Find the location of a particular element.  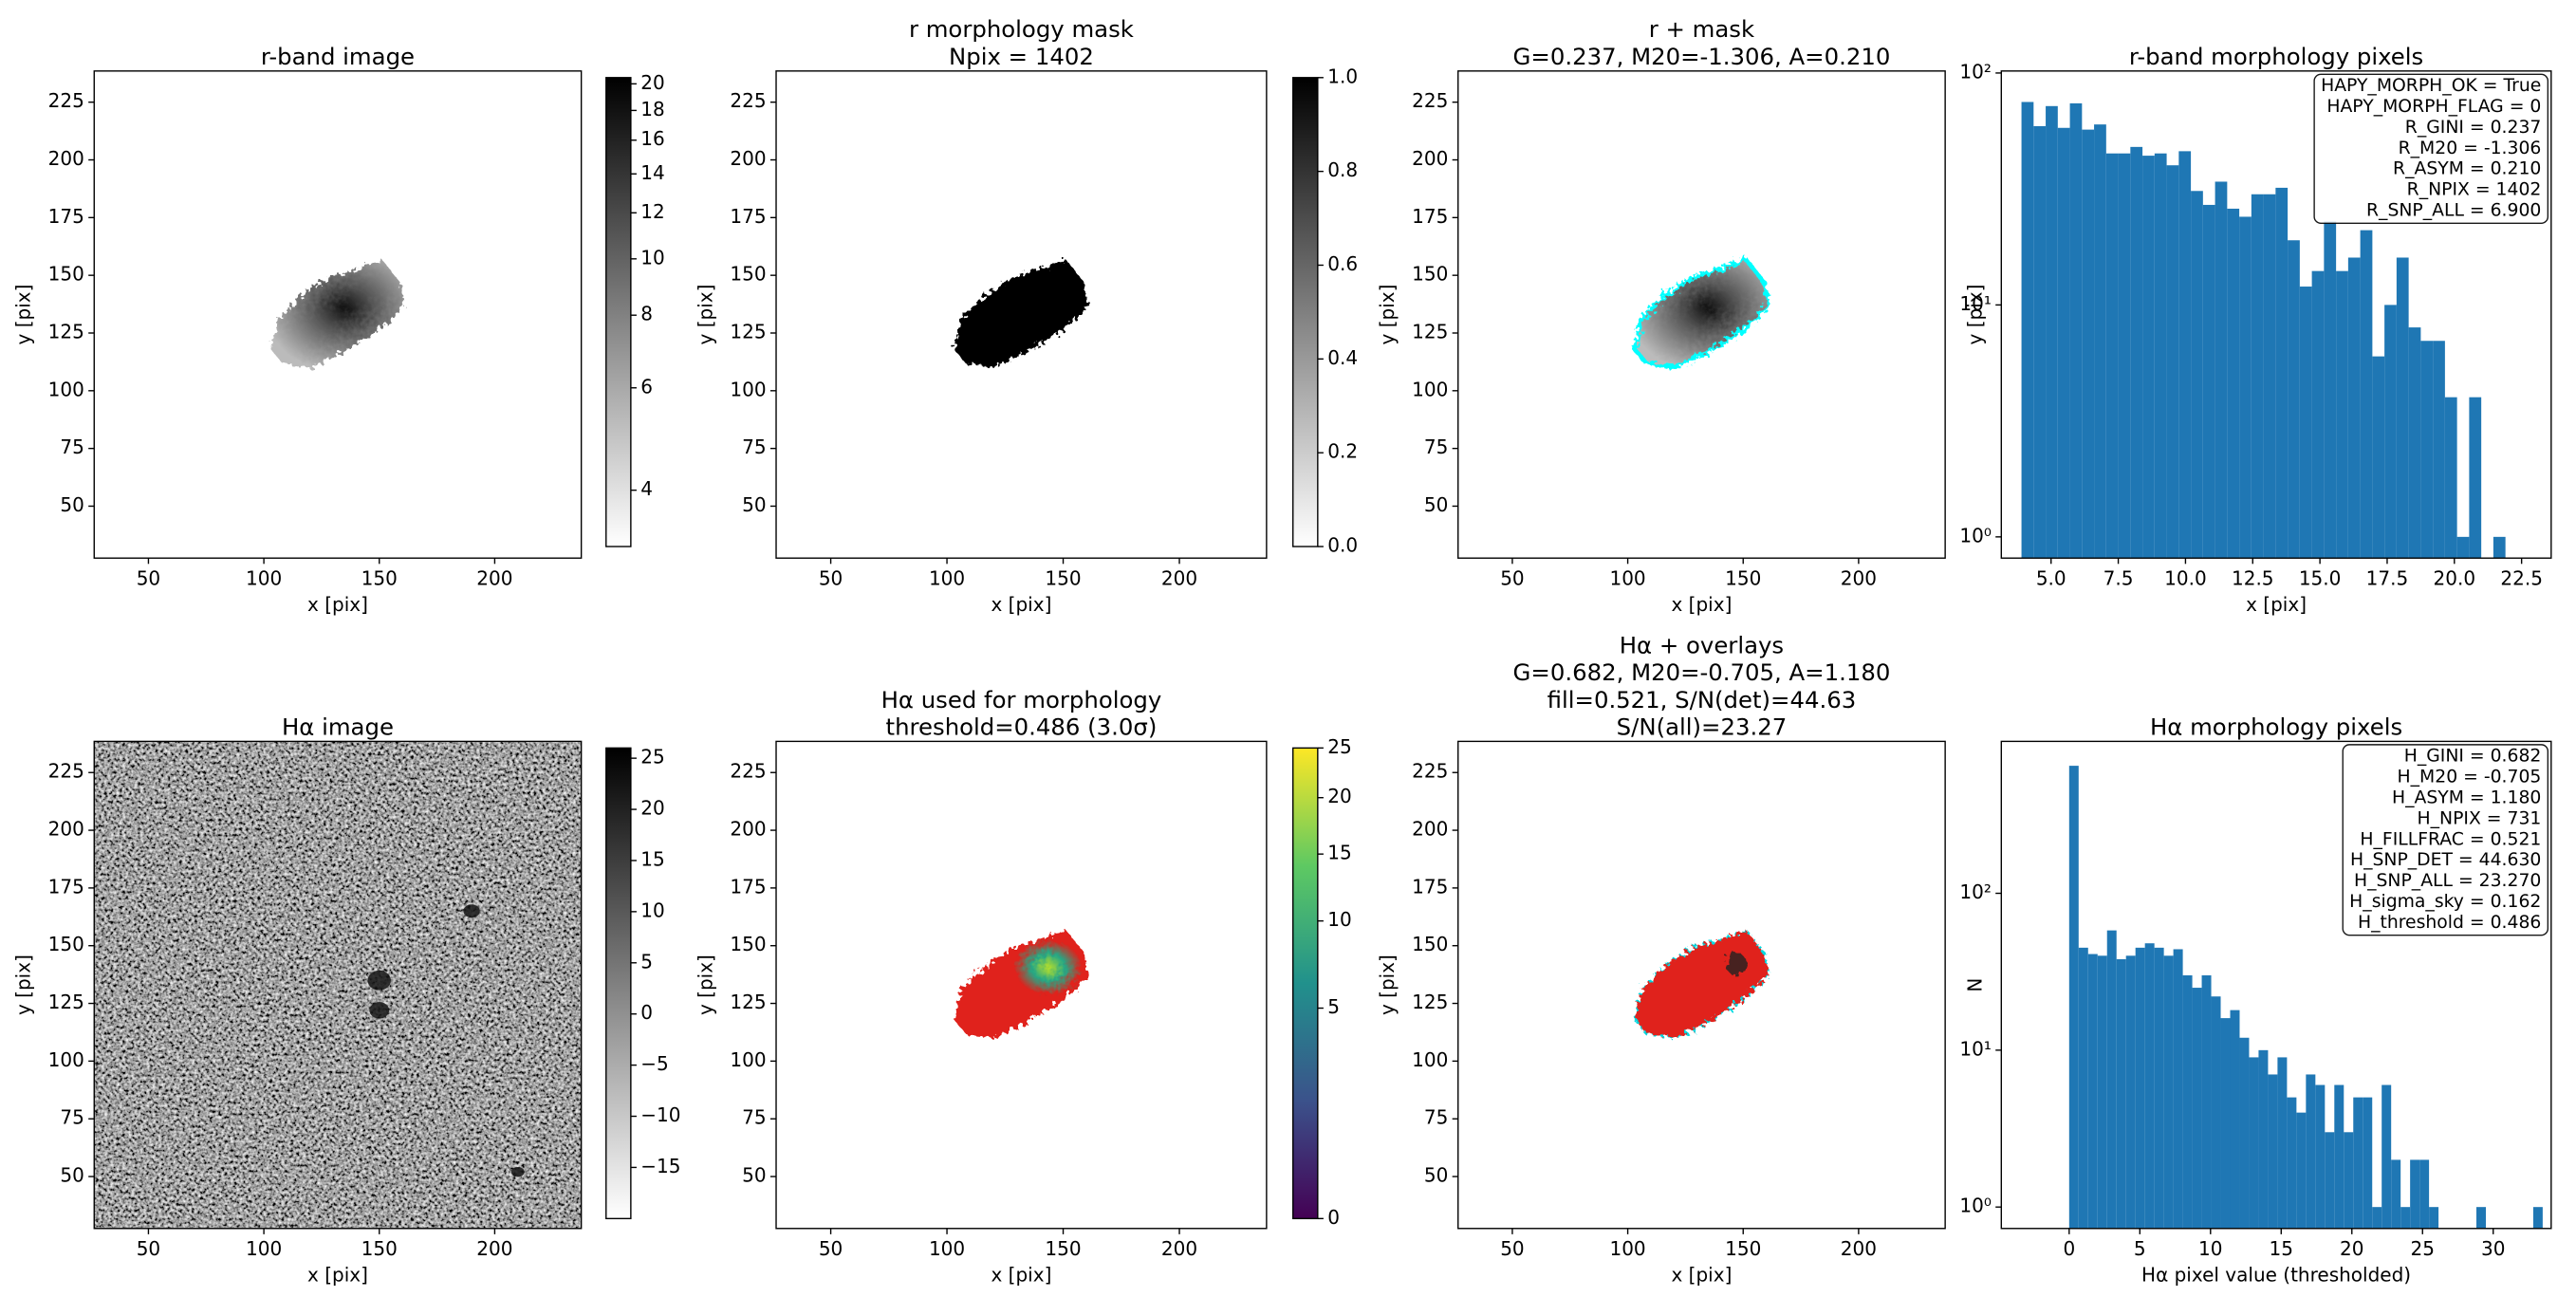

mask-outline is located at coordinates (1701, 313).